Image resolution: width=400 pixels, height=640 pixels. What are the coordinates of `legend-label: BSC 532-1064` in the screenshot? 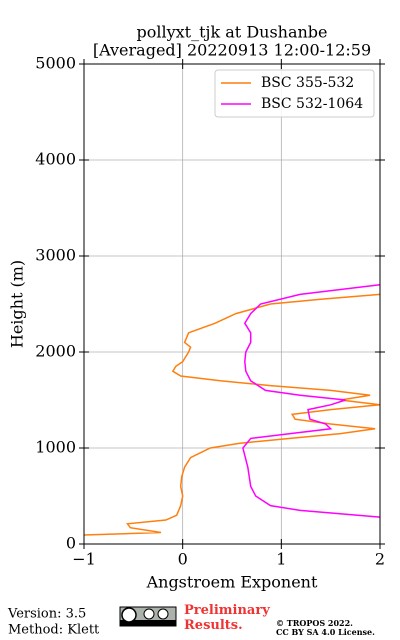 It's located at (312, 104).